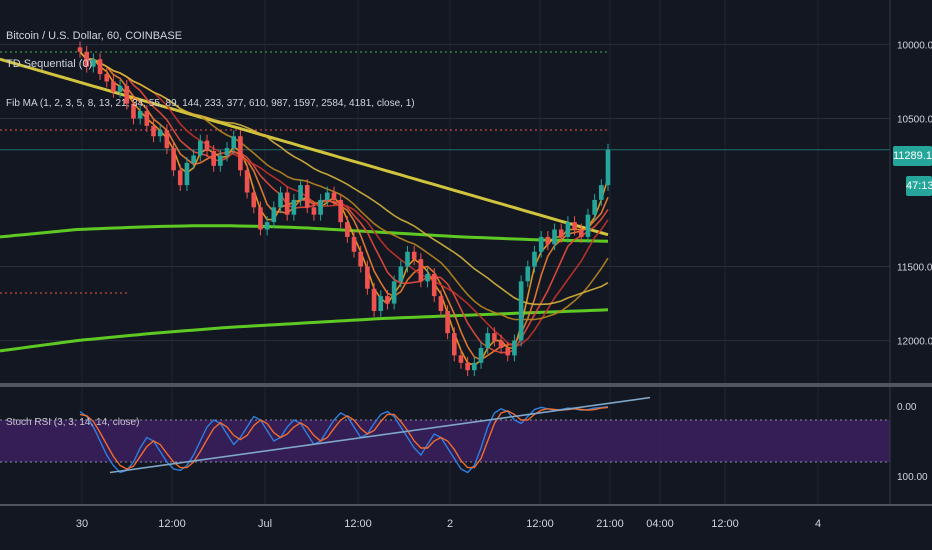  I want to click on stoch-band, so click(445, 441).